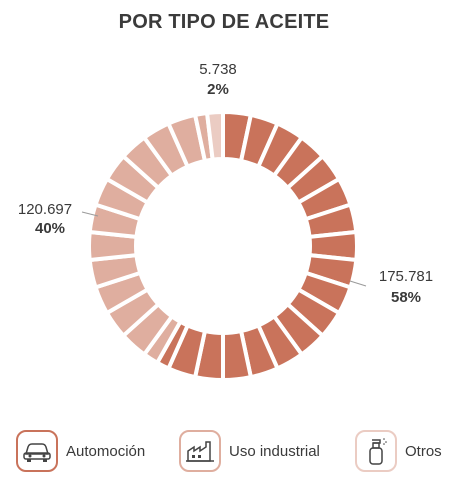 The image size is (465, 490). I want to click on spray-bottle-icon, so click(376, 451).